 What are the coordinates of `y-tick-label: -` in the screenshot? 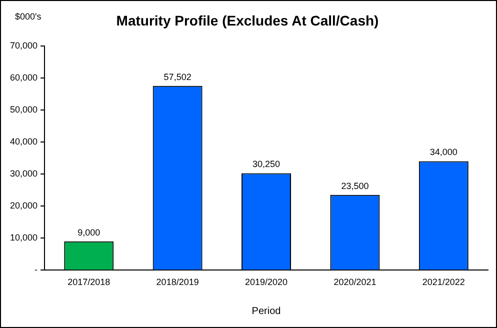 It's located at (36, 269).